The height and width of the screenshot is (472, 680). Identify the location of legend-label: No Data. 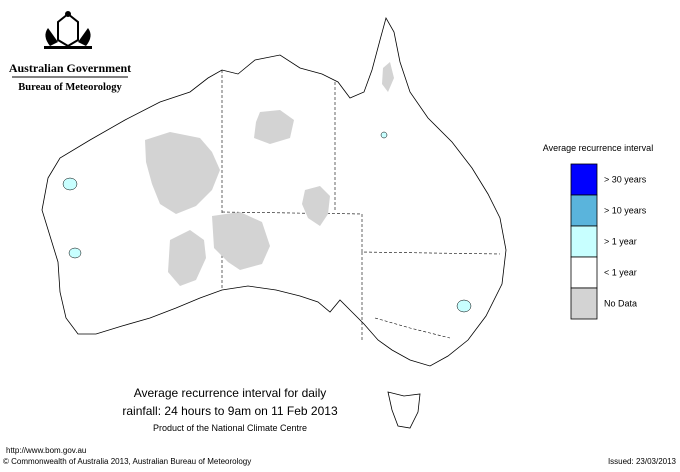
(620, 304).